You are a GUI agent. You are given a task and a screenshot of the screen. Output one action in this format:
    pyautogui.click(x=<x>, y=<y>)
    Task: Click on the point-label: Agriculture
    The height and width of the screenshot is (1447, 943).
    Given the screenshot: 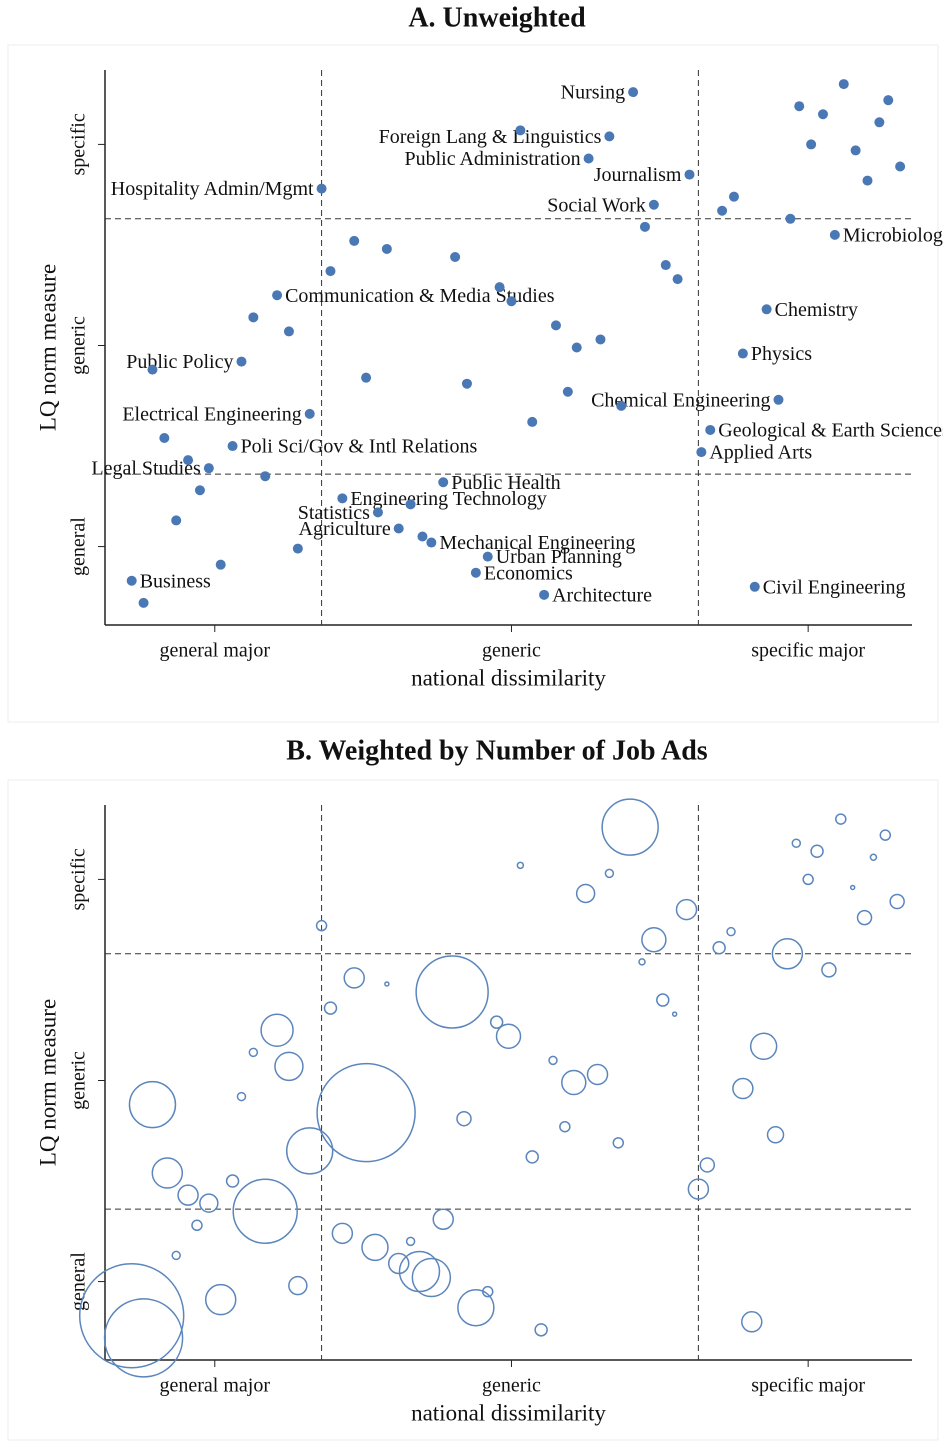 What is the action you would take?
    pyautogui.click(x=345, y=529)
    